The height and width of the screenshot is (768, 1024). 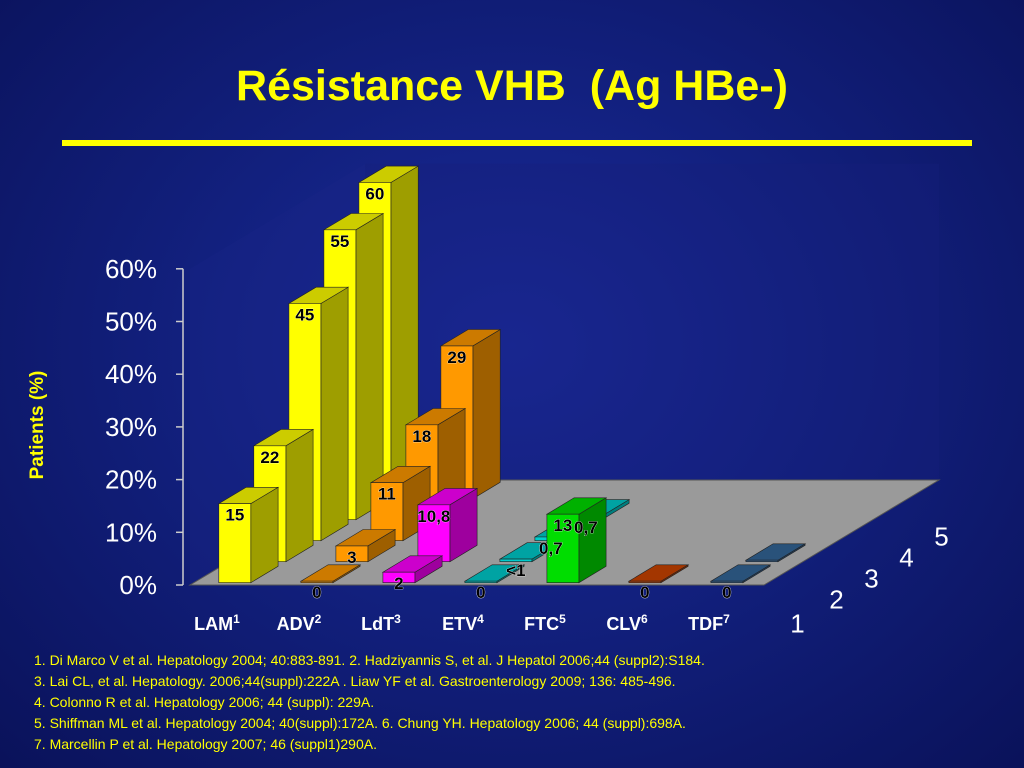 I want to click on category-label: FTC5, so click(x=545, y=623).